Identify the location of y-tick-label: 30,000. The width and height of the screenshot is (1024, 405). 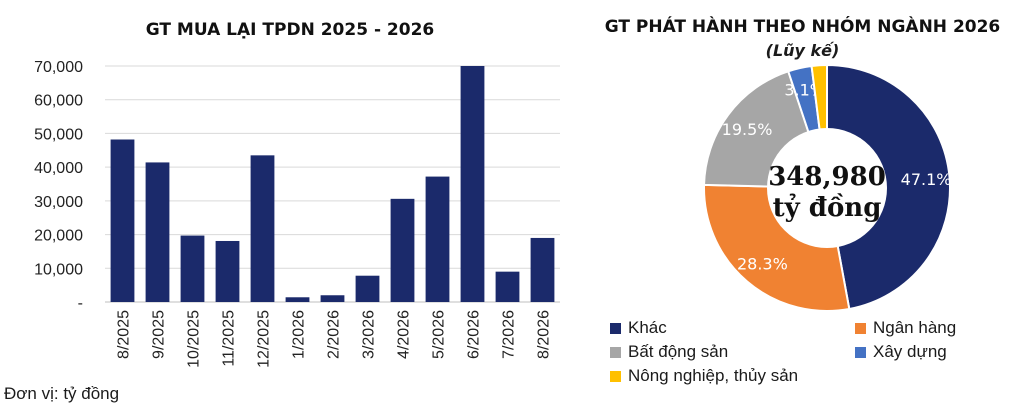
(58, 202).